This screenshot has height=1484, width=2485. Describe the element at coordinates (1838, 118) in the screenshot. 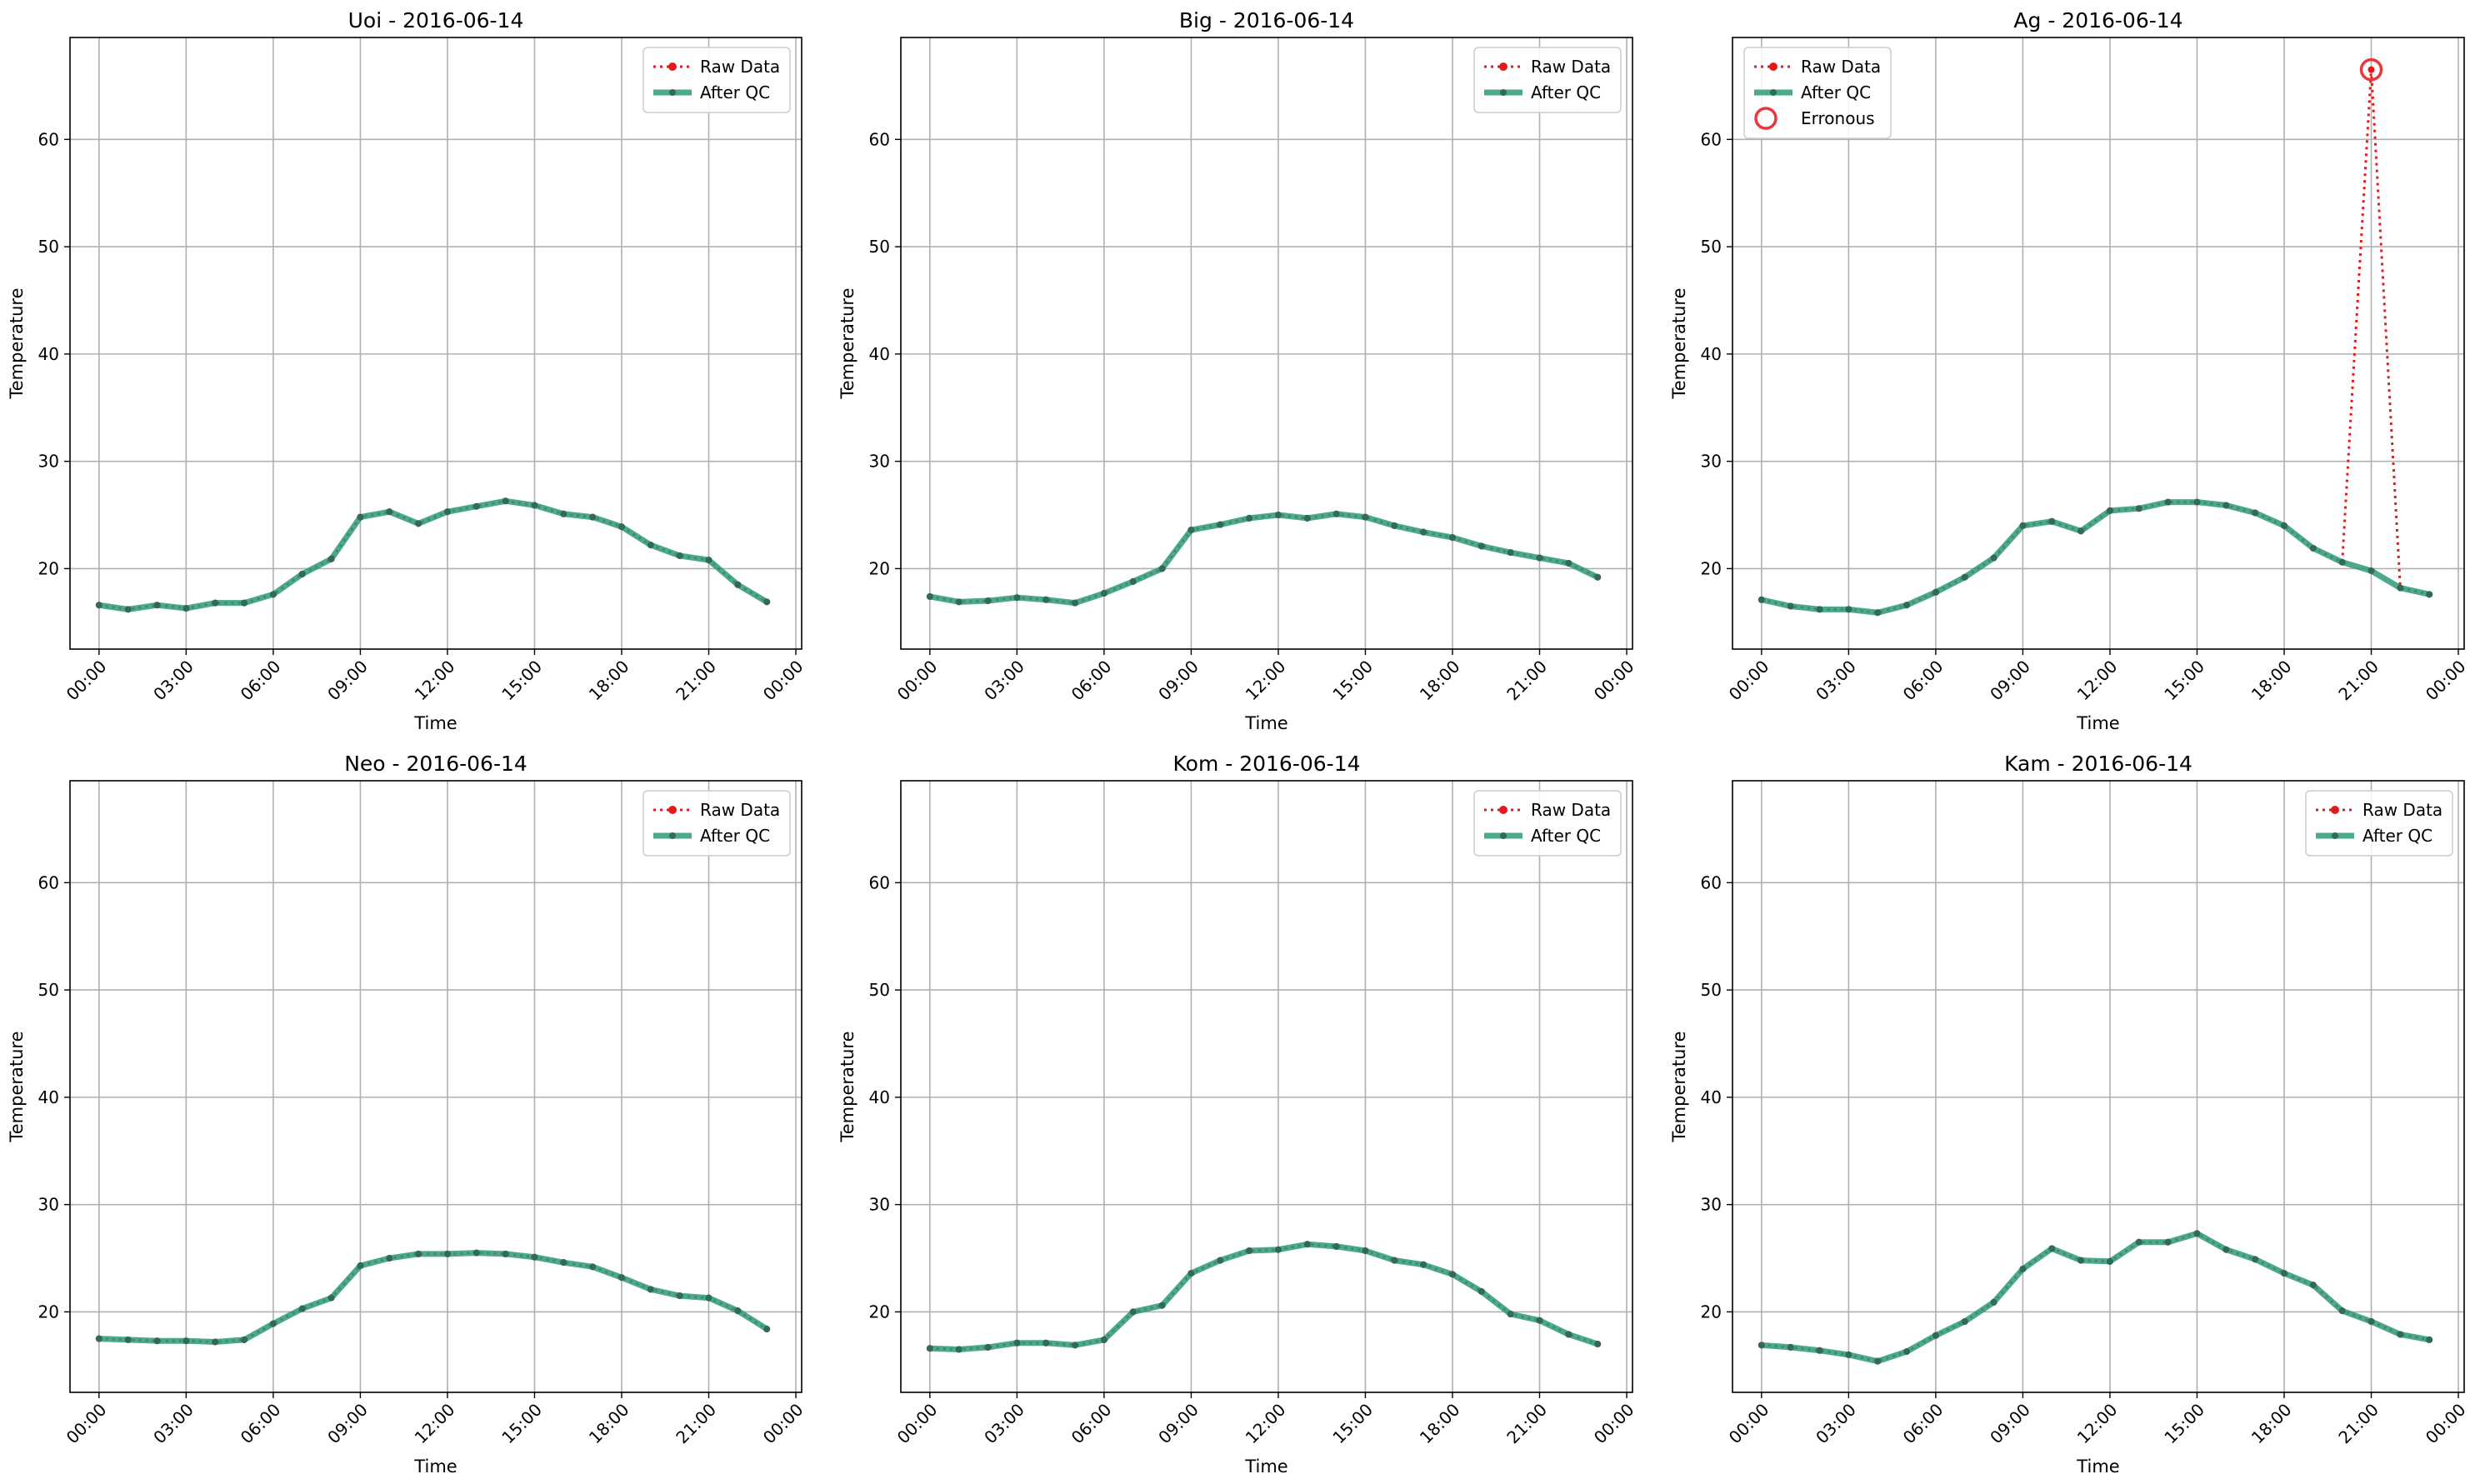

I see `legend-label: Erronous` at that location.